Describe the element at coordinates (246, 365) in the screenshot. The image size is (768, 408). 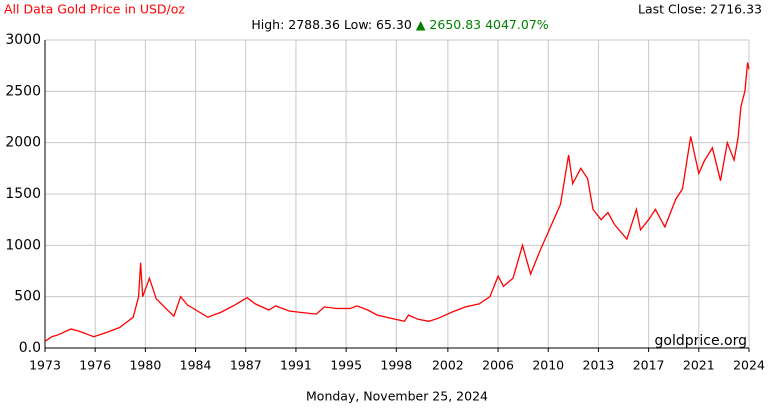
I see `x-tick-label: 1987` at that location.